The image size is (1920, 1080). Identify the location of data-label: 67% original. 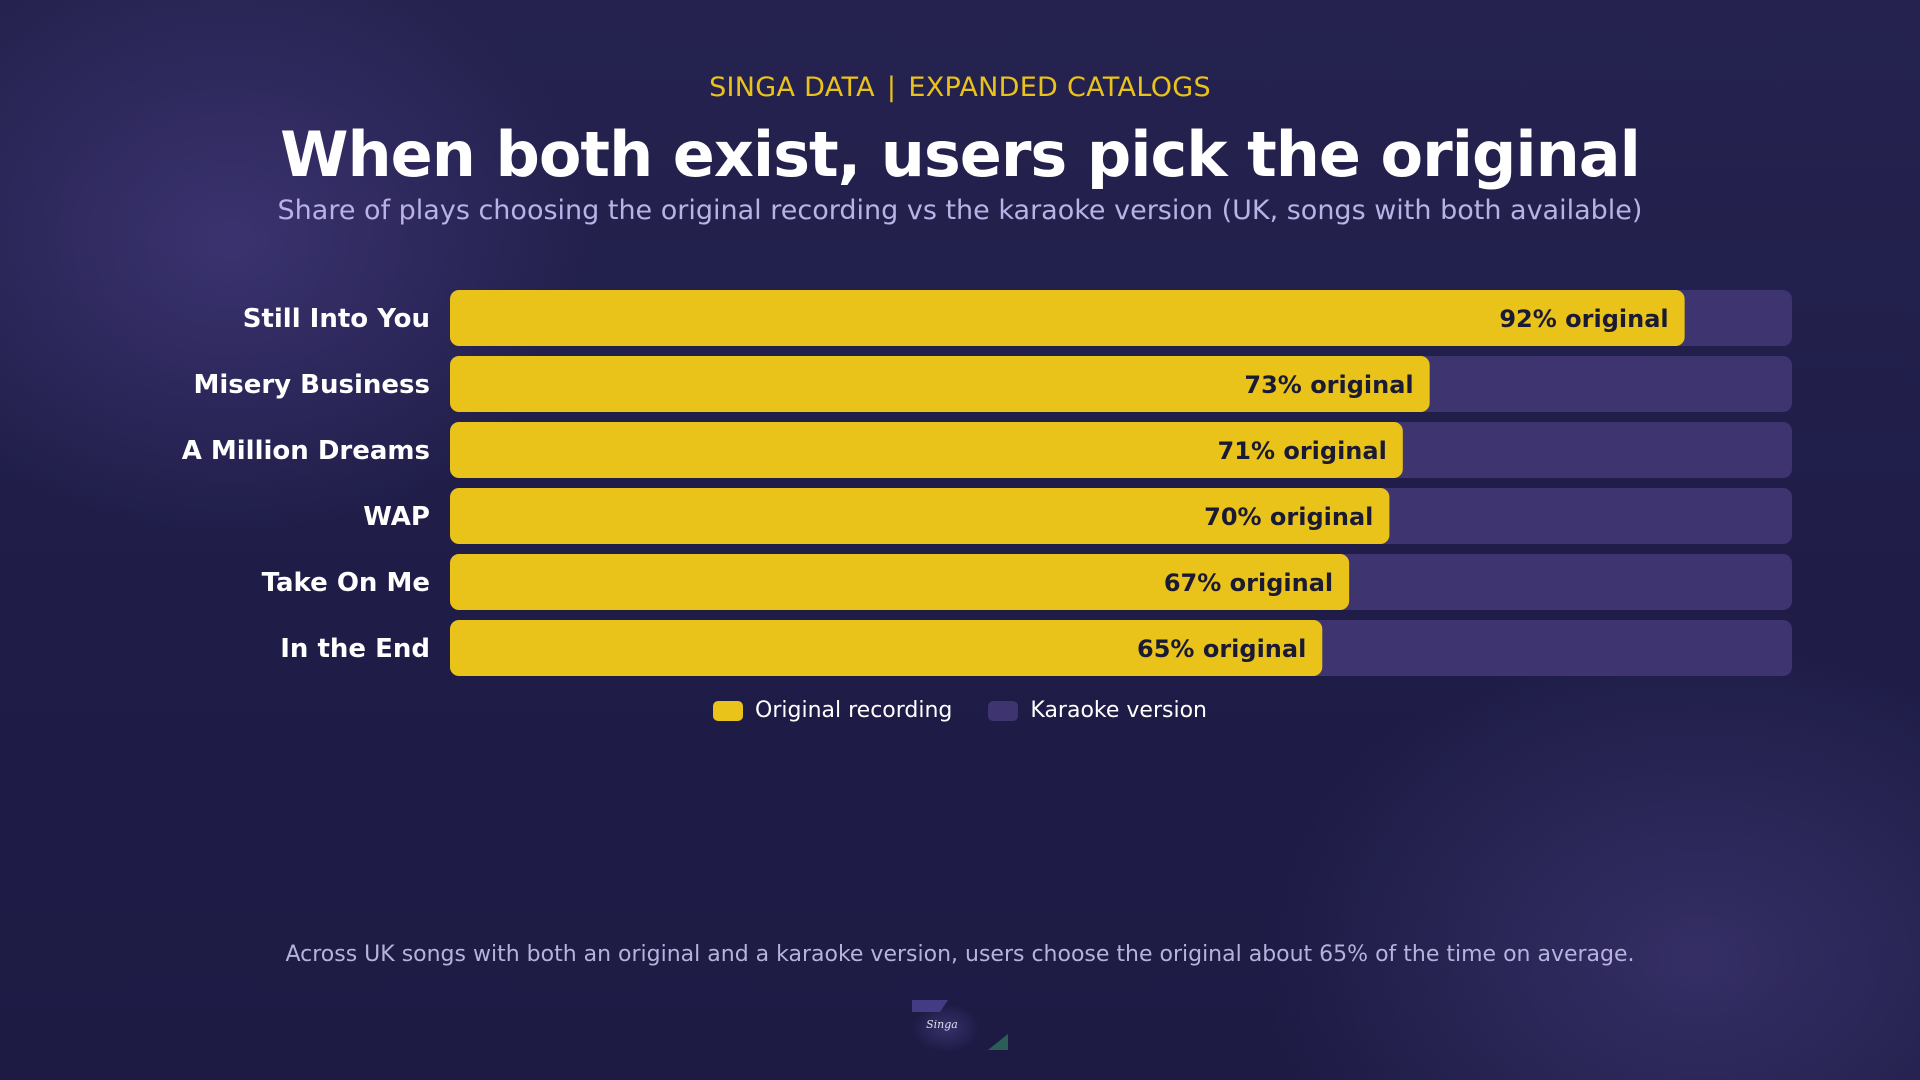
(1248, 583).